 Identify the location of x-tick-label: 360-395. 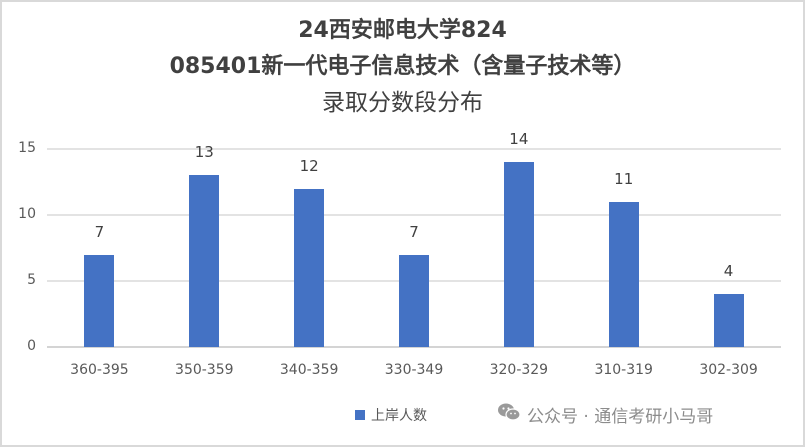
(99, 370).